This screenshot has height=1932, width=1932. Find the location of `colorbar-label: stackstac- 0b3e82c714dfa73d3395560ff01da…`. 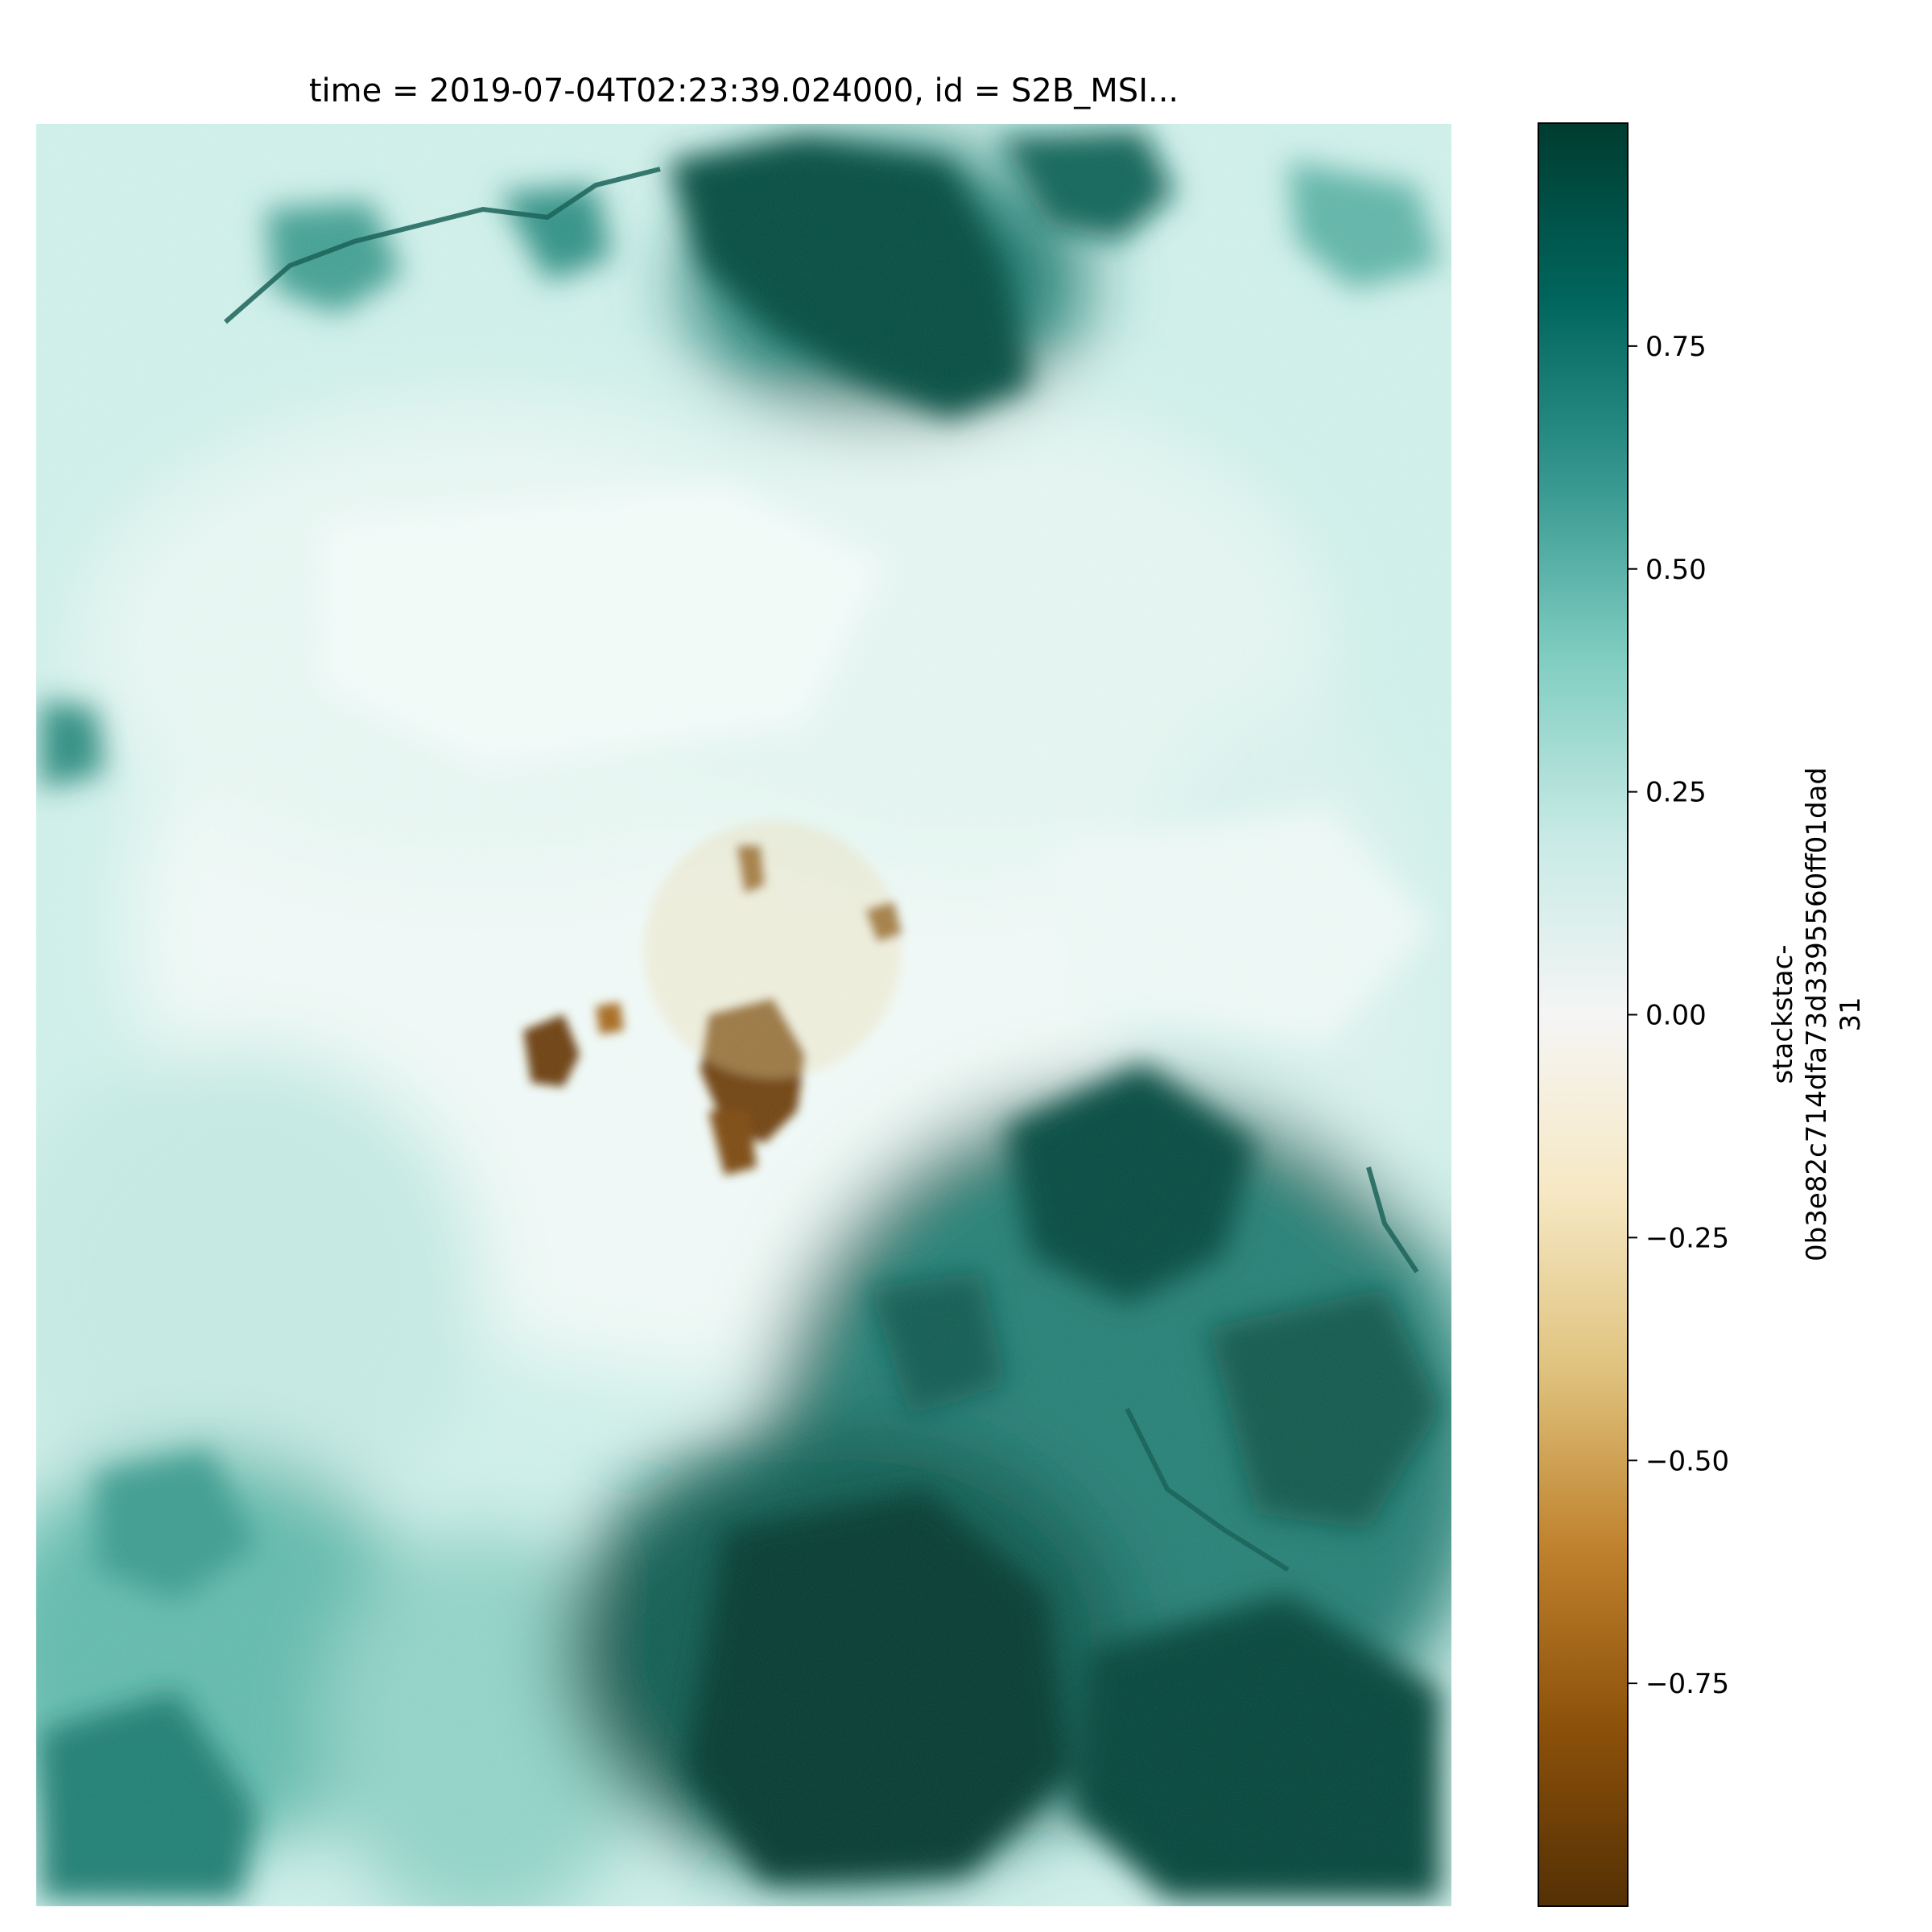

colorbar-label: stackstac- 0b3e82c714dfa73d3395560ff01da… is located at coordinates (1817, 1014).